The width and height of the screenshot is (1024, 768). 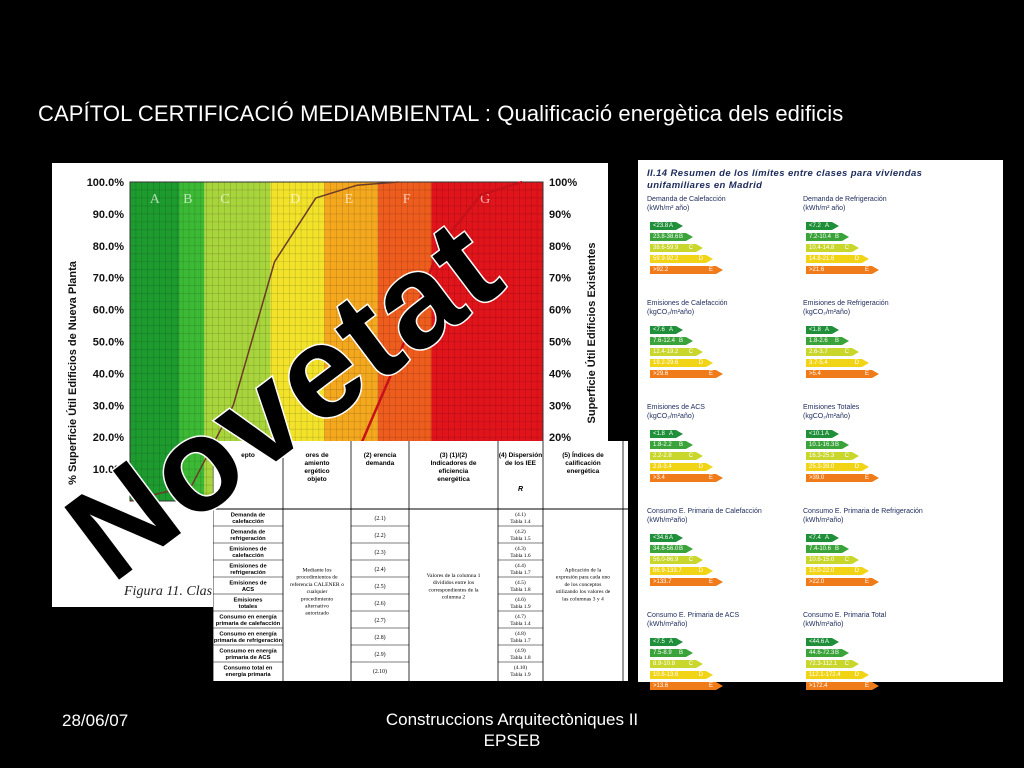 What do you see at coordinates (661, 686) in the screenshot?
I see `limits-bar-value: >13.6` at bounding box center [661, 686].